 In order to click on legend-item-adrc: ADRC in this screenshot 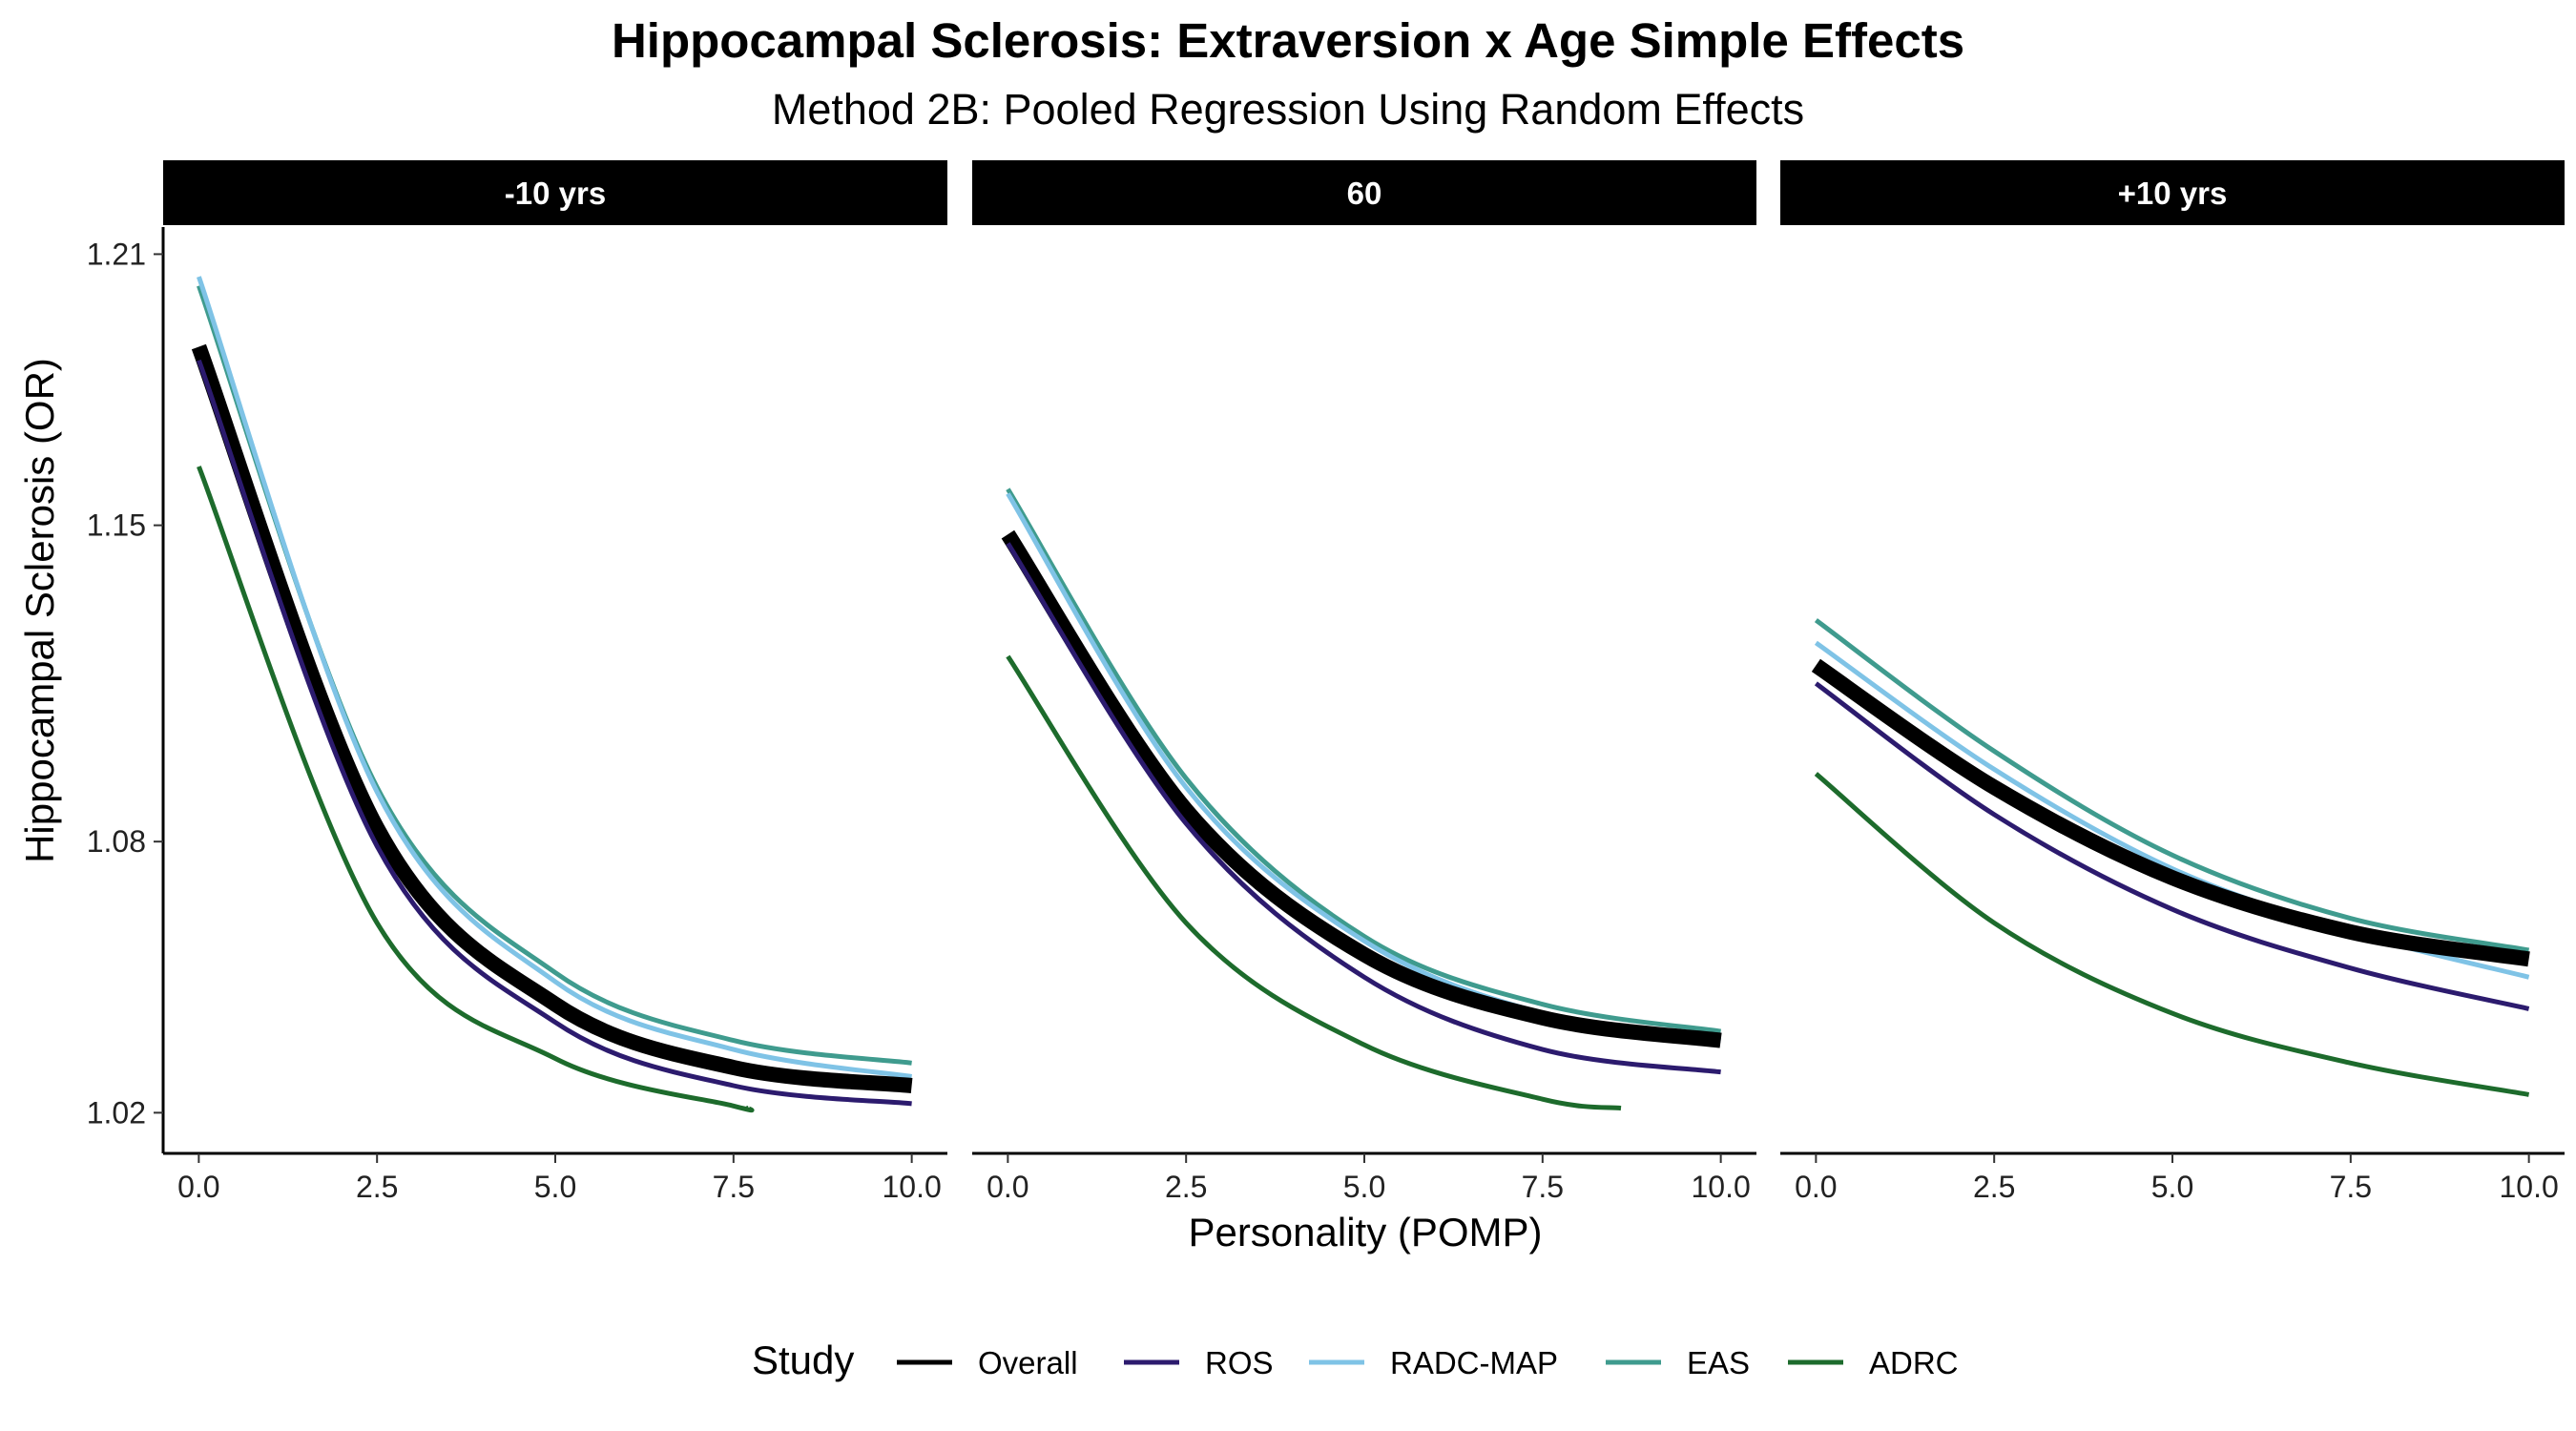, I will do `click(1873, 1362)`.